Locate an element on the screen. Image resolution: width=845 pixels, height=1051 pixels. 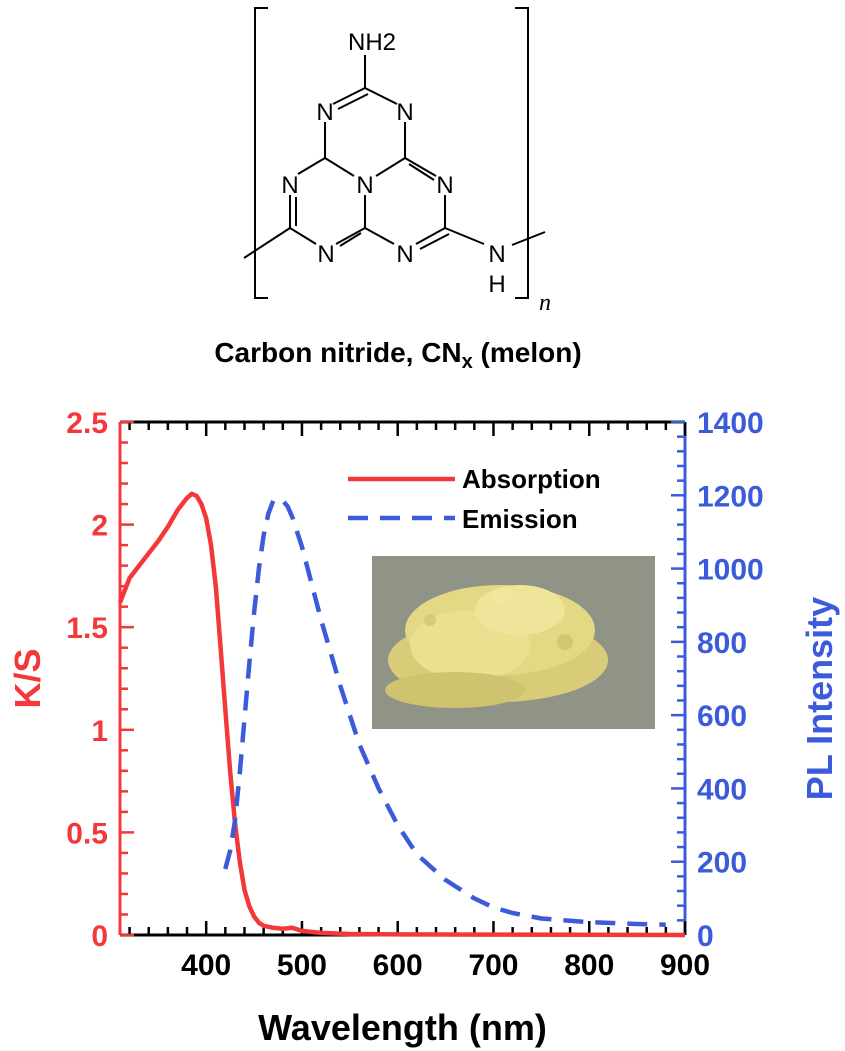
atom-nh2: NH2 is located at coordinates (372, 42).